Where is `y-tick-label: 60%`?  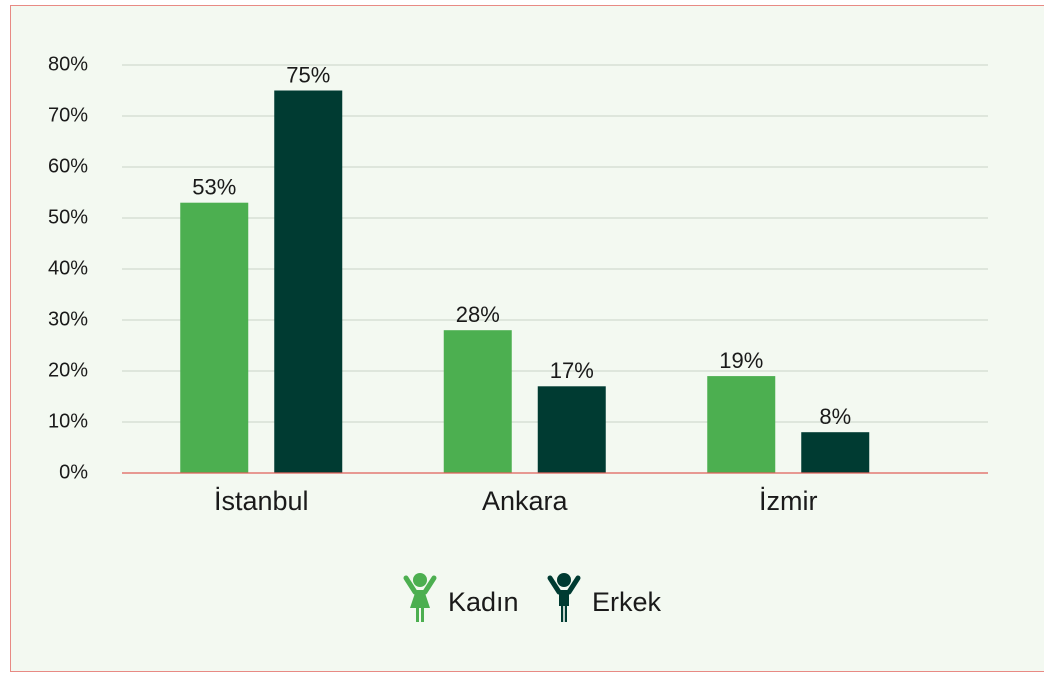 y-tick-label: 60% is located at coordinates (68, 166).